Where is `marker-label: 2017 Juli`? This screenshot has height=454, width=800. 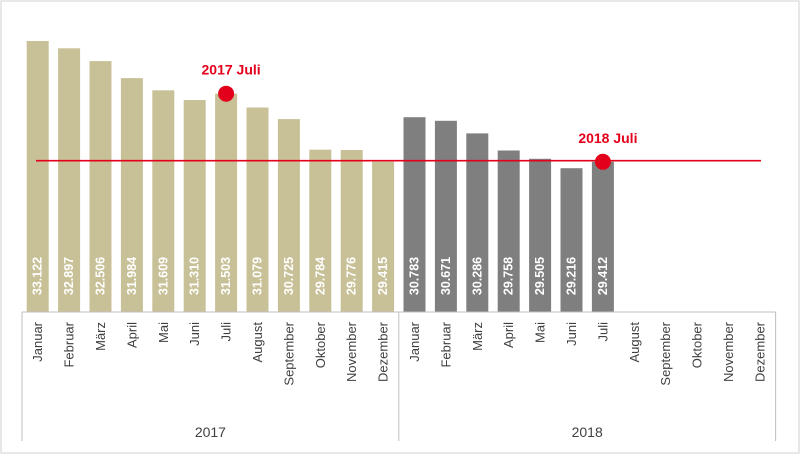 marker-label: 2017 Juli is located at coordinates (231, 70).